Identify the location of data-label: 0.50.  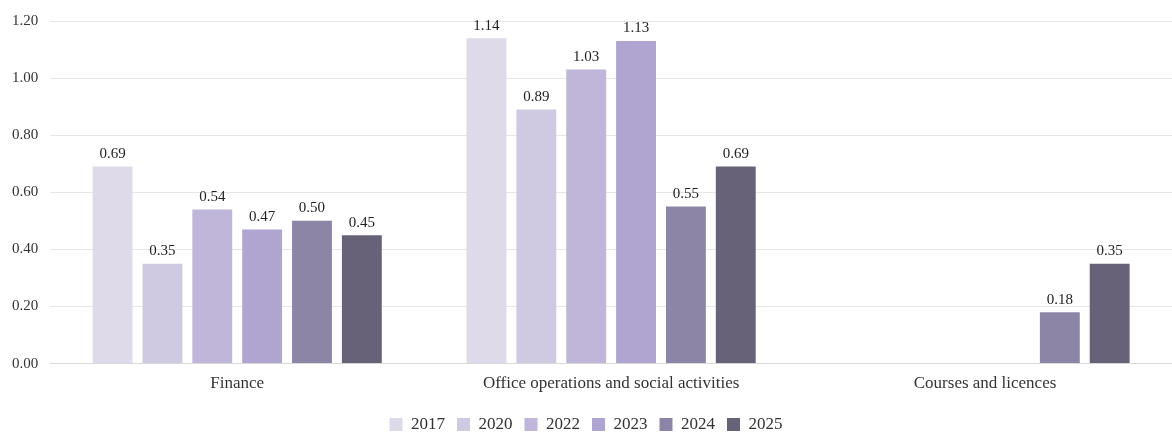
(312, 207).